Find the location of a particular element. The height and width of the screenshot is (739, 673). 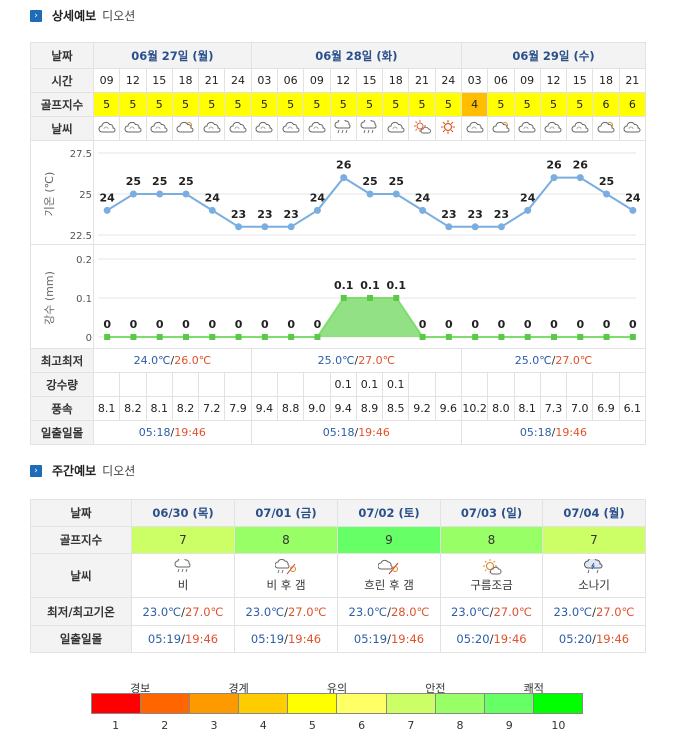

weekly-weather-cell: 구름조금 is located at coordinates (491, 575).